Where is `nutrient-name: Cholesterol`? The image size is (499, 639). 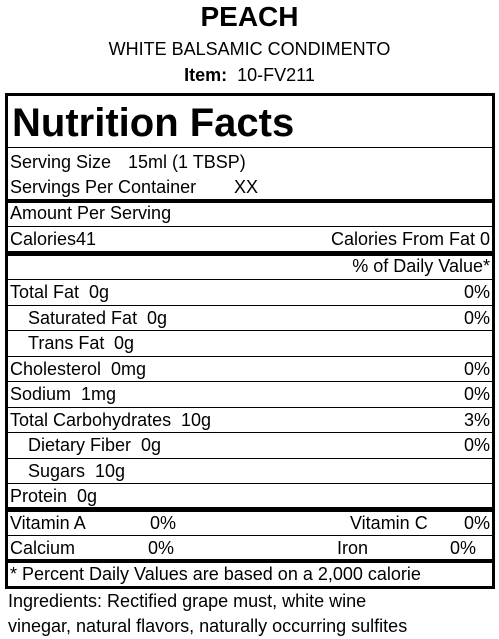
nutrient-name: Cholesterol is located at coordinates (56, 368).